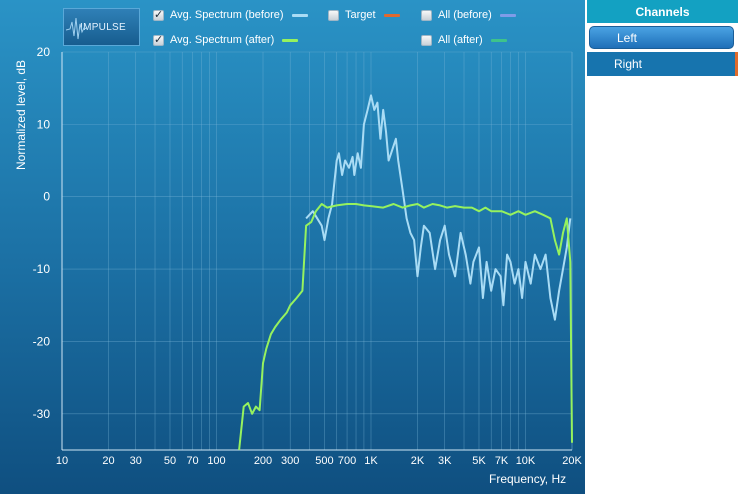  What do you see at coordinates (465, 15) in the screenshot?
I see `legend-all-before-label: All (before)` at bounding box center [465, 15].